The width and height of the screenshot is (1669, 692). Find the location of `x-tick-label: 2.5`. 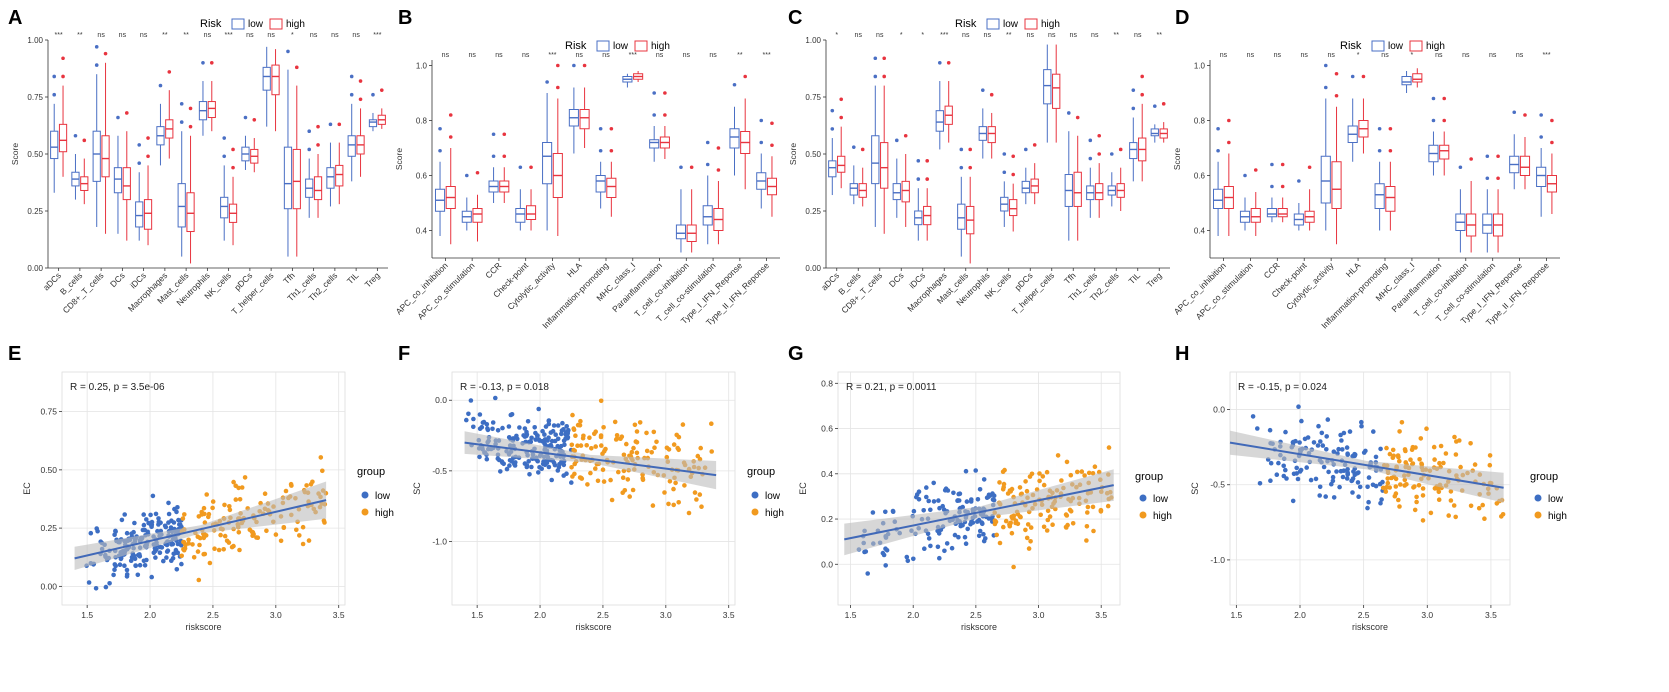

x-tick-label: 2.5 is located at coordinates (976, 615).